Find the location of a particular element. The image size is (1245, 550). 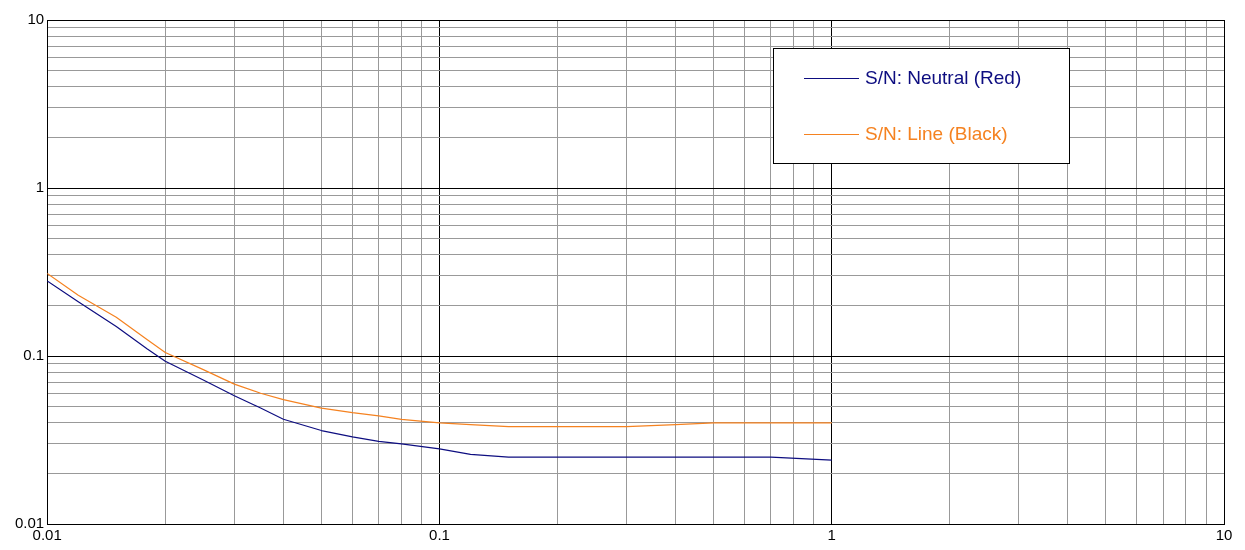

y-tick-label: 1 is located at coordinates (40, 187).